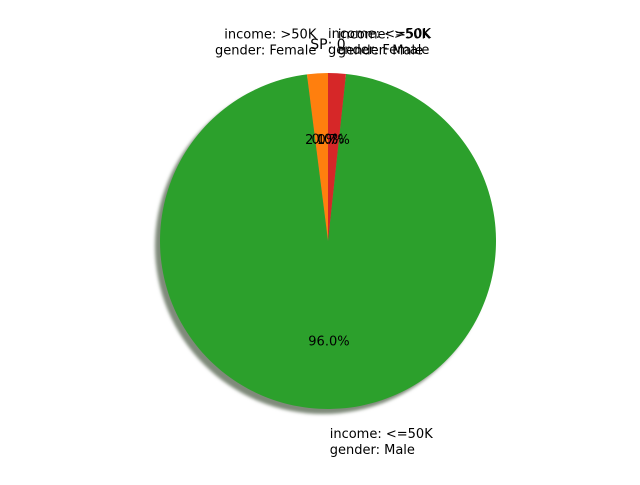  I want to click on pie-slice-label-income-50k-gender-female: income: >50K gender: Female, so click(266, 43).